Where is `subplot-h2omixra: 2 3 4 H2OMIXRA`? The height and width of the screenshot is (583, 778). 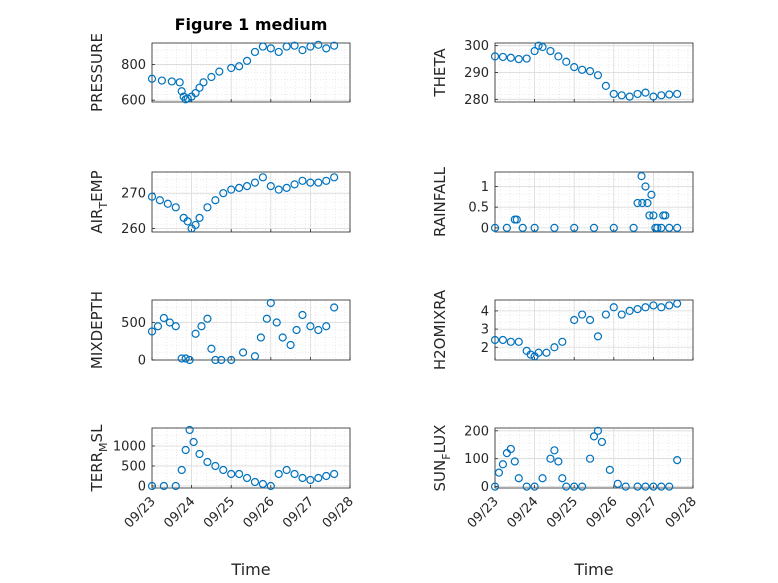 subplot-h2omixra: 2 3 4 H2OMIXRA is located at coordinates (562, 329).